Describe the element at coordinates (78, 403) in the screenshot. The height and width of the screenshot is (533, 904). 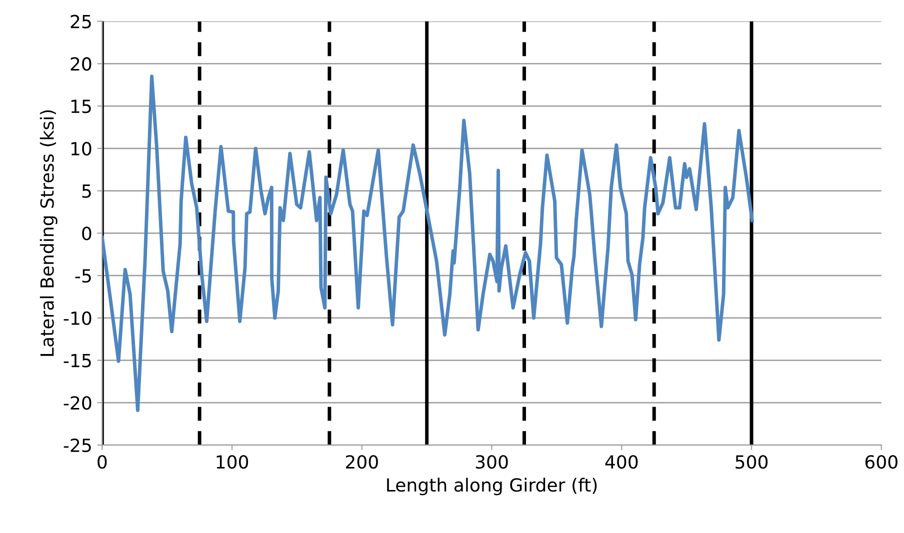
I see `y-tick-label: -20` at that location.